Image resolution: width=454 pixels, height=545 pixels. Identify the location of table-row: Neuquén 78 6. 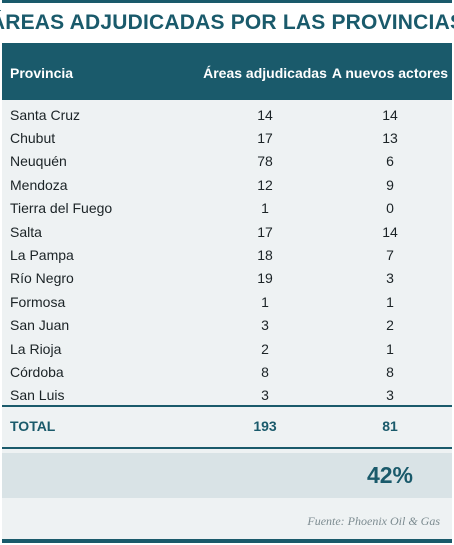
(227, 161).